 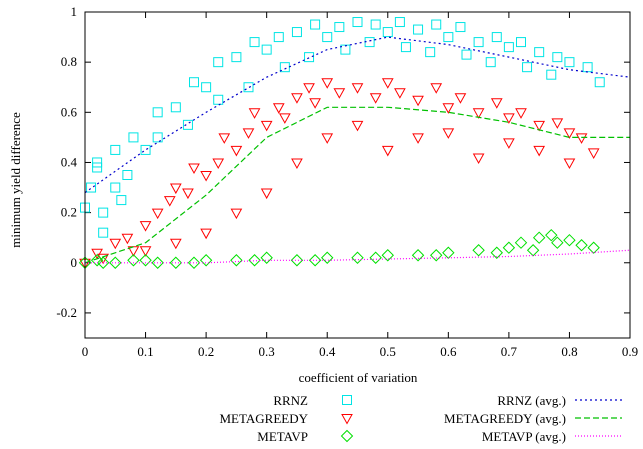 What do you see at coordinates (358, 377) in the screenshot?
I see `x-axis-title: coefficient of variation` at bounding box center [358, 377].